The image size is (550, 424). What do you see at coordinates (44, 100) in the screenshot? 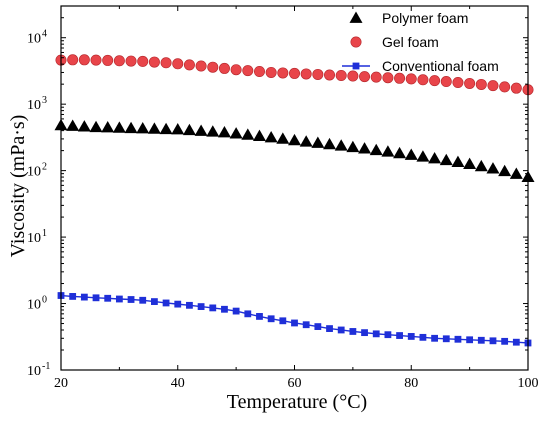
I see `y-tick-exponent: 3` at bounding box center [44, 100].